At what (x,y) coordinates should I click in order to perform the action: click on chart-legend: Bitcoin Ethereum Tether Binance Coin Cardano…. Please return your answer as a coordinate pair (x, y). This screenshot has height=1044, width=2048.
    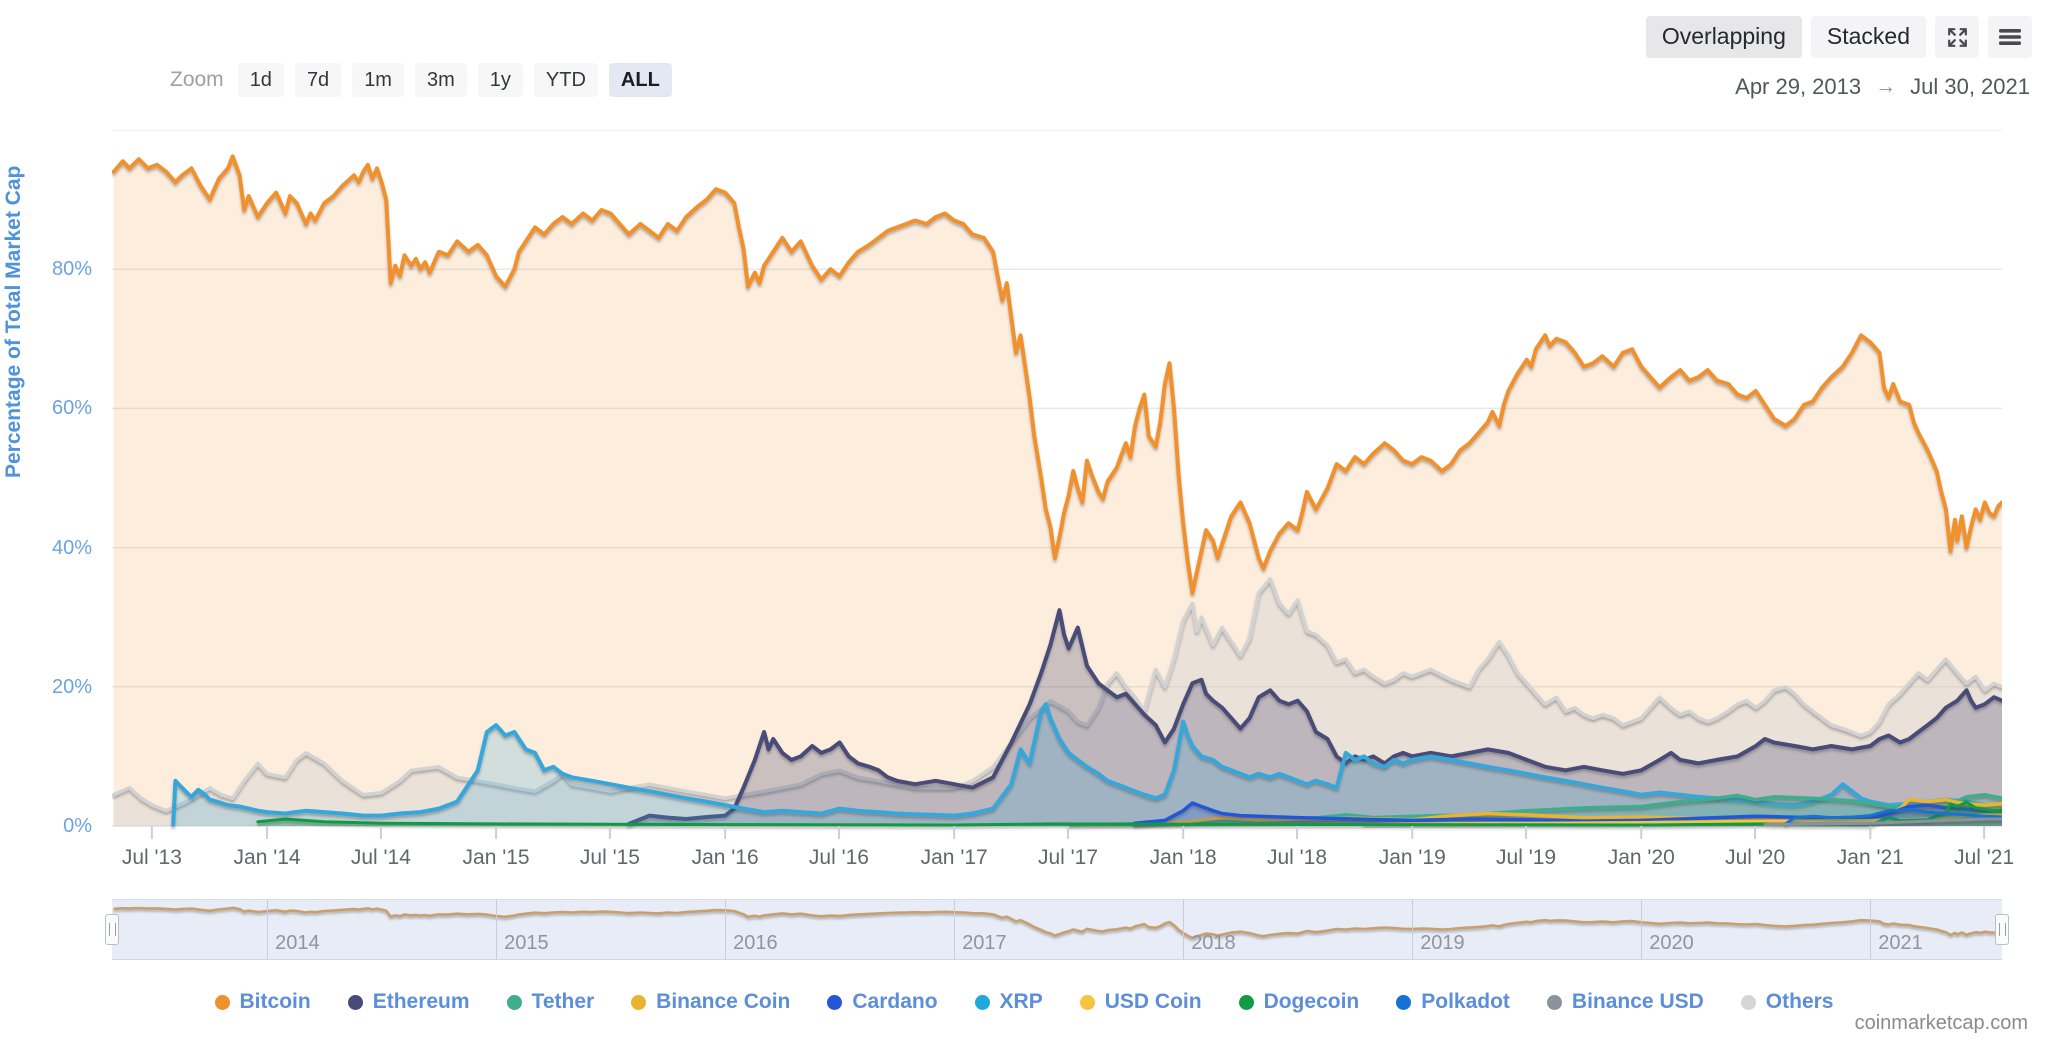
    Looking at the image, I should click on (1024, 1002).